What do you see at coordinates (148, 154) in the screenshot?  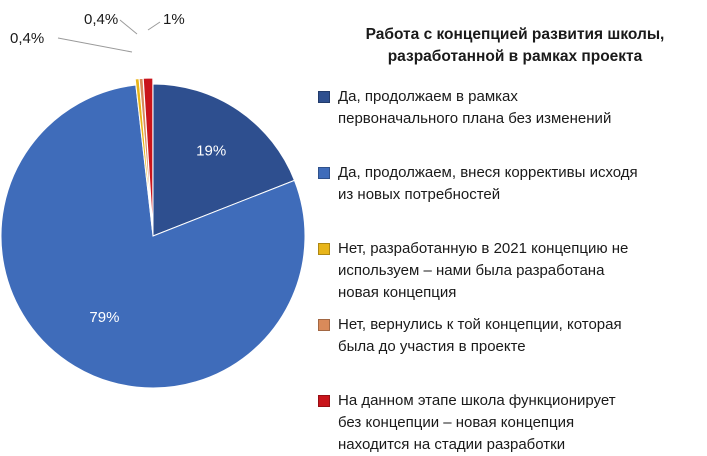 I see `slice-no-concept` at bounding box center [148, 154].